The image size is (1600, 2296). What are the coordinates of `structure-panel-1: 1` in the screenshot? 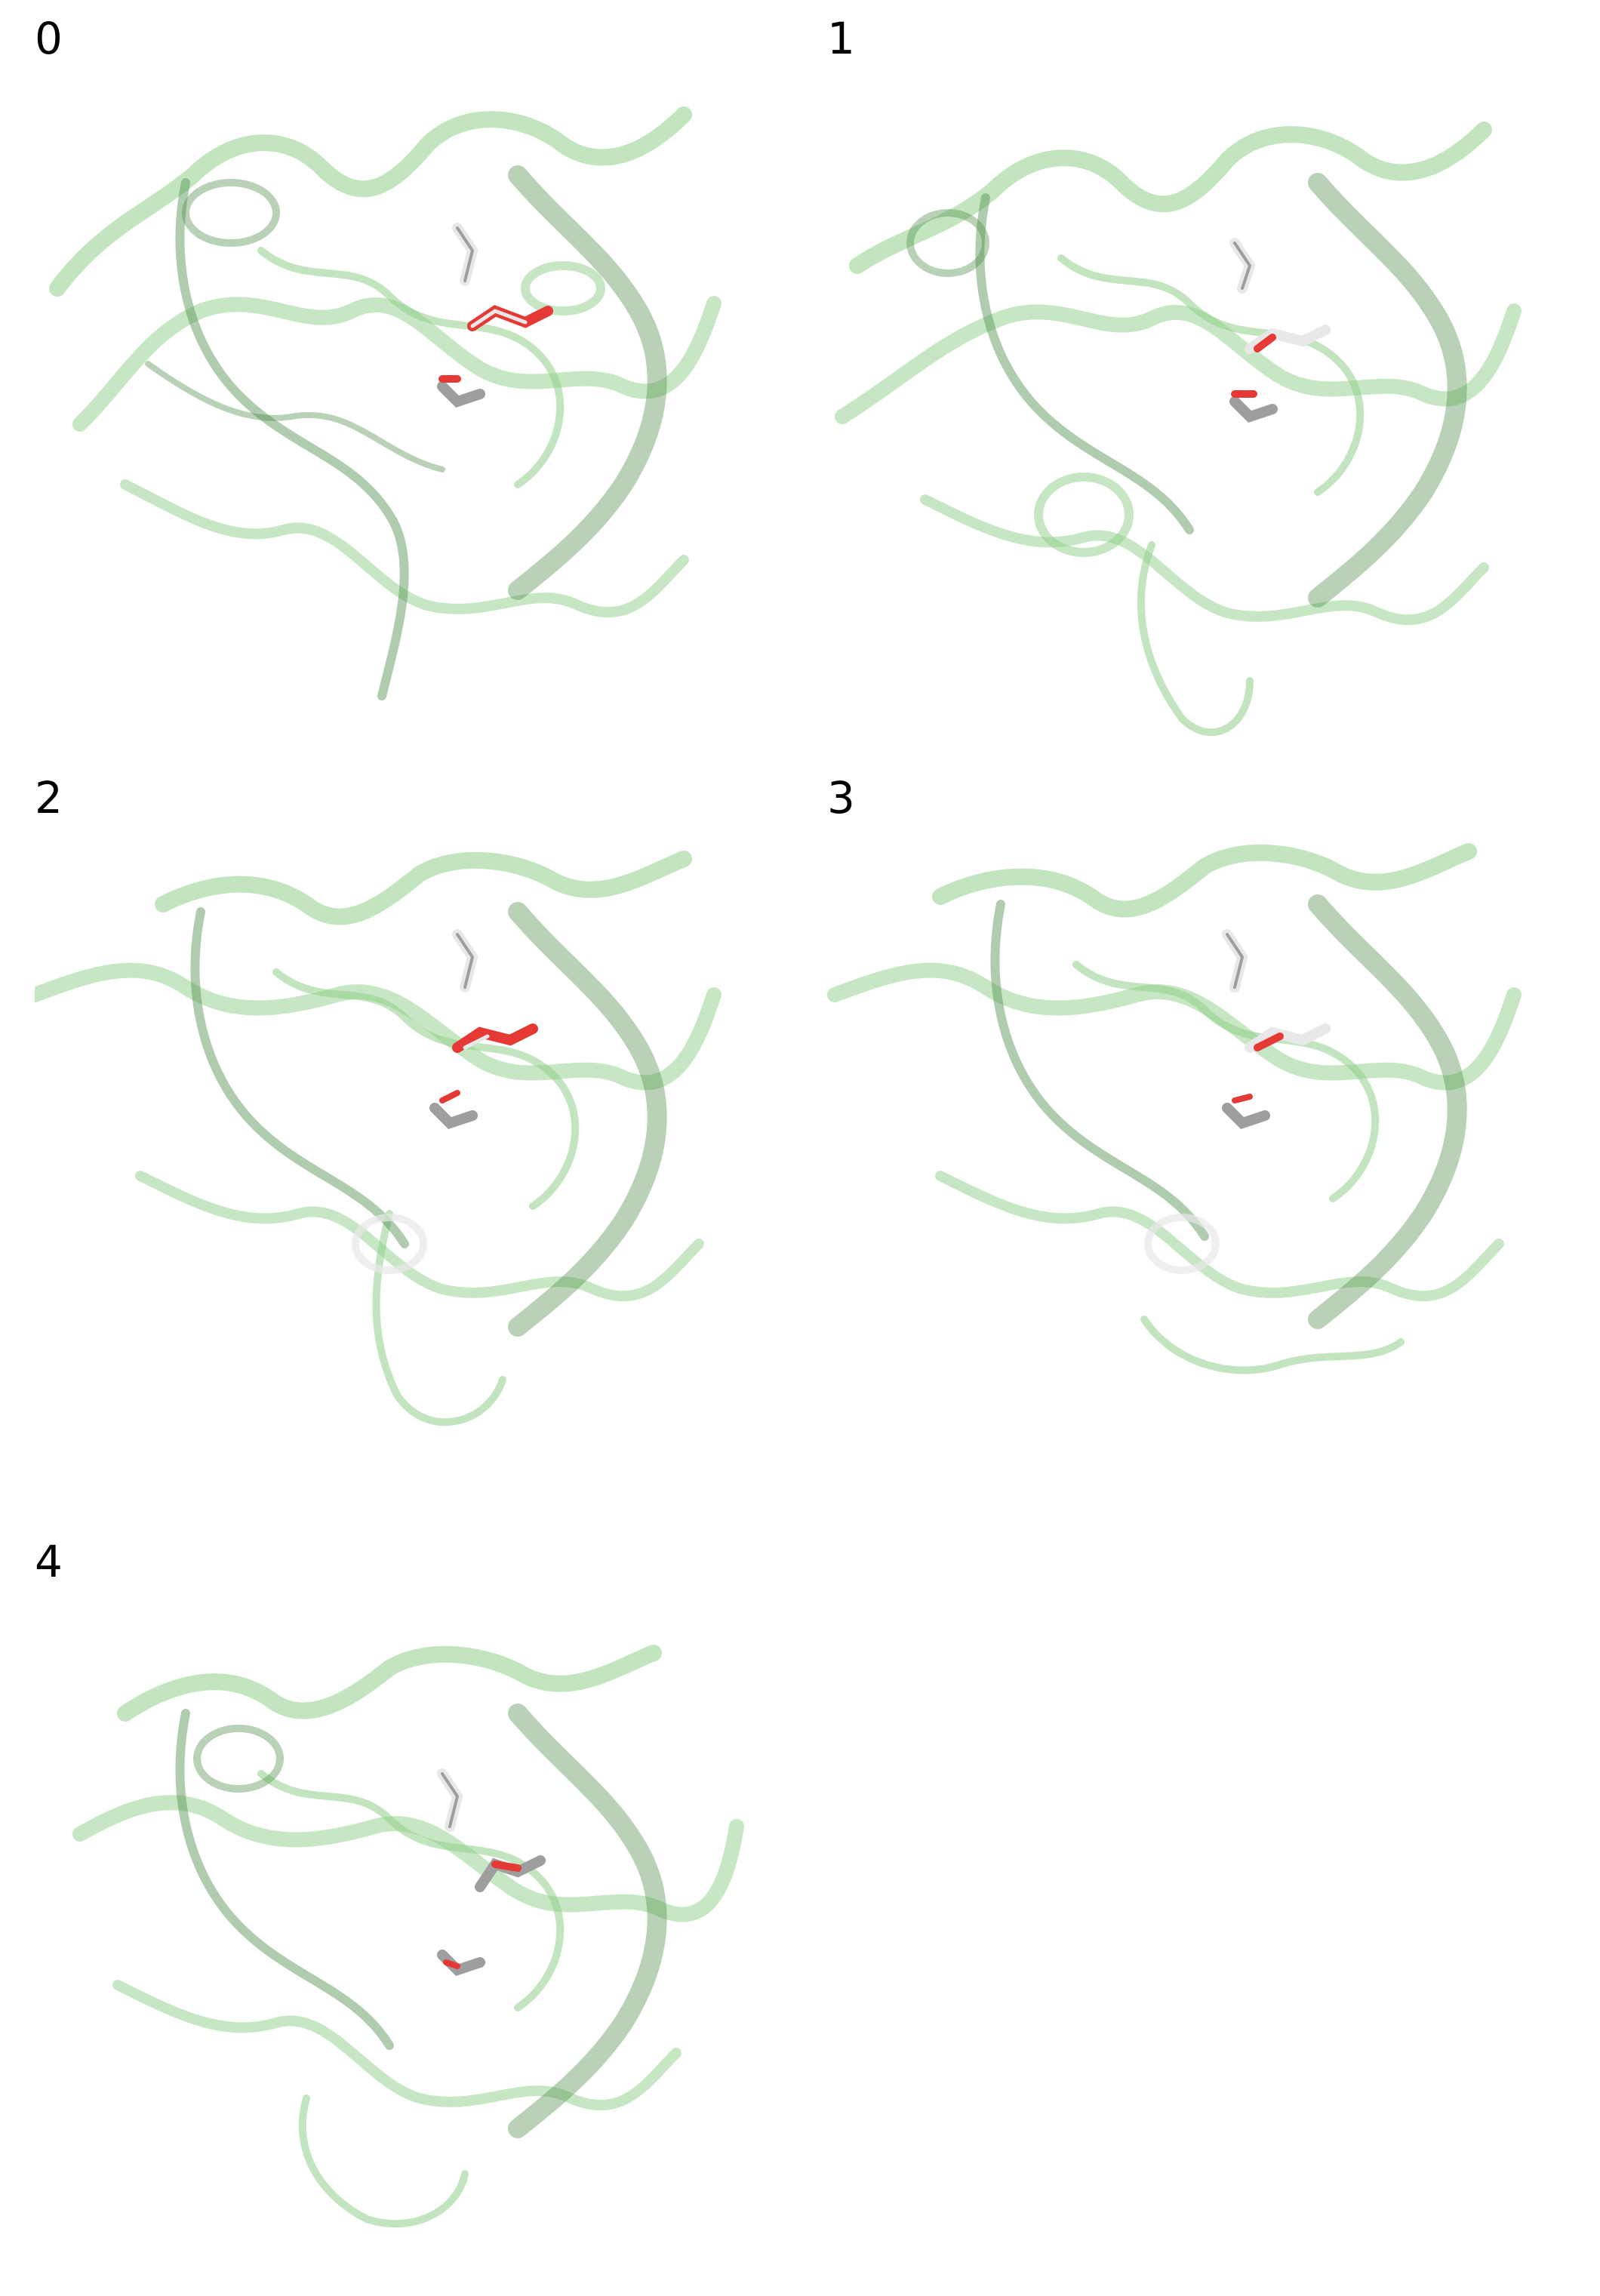 It's located at (1204, 379).